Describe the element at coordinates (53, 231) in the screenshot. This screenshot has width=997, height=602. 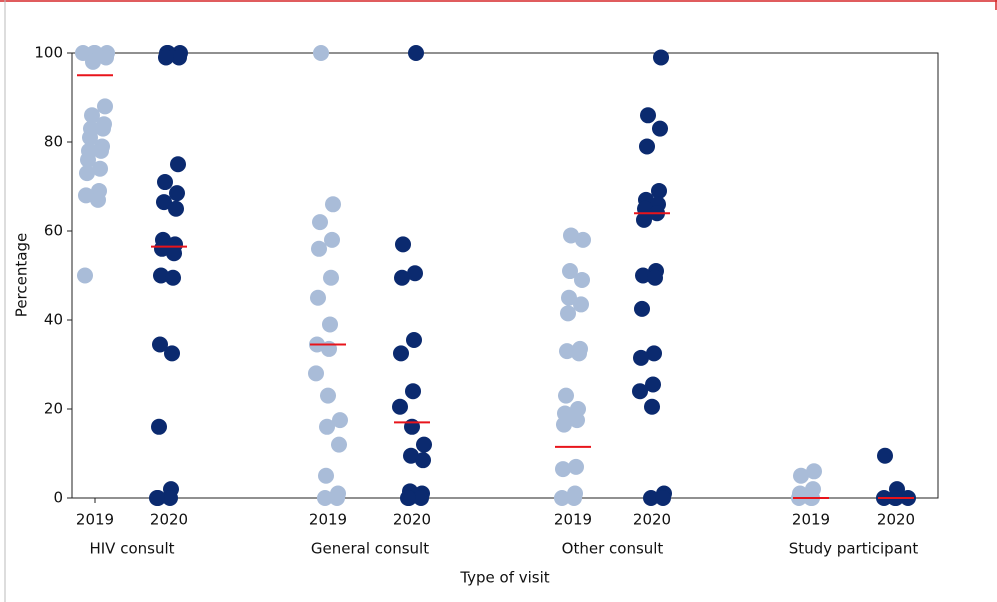
I see `y-tick-label: 60` at that location.